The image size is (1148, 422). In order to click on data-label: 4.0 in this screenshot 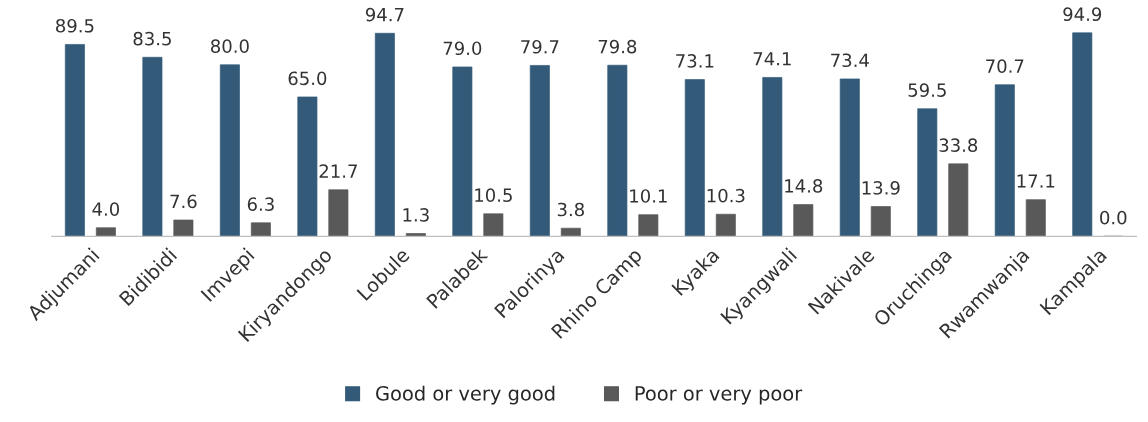, I will do `click(106, 209)`.